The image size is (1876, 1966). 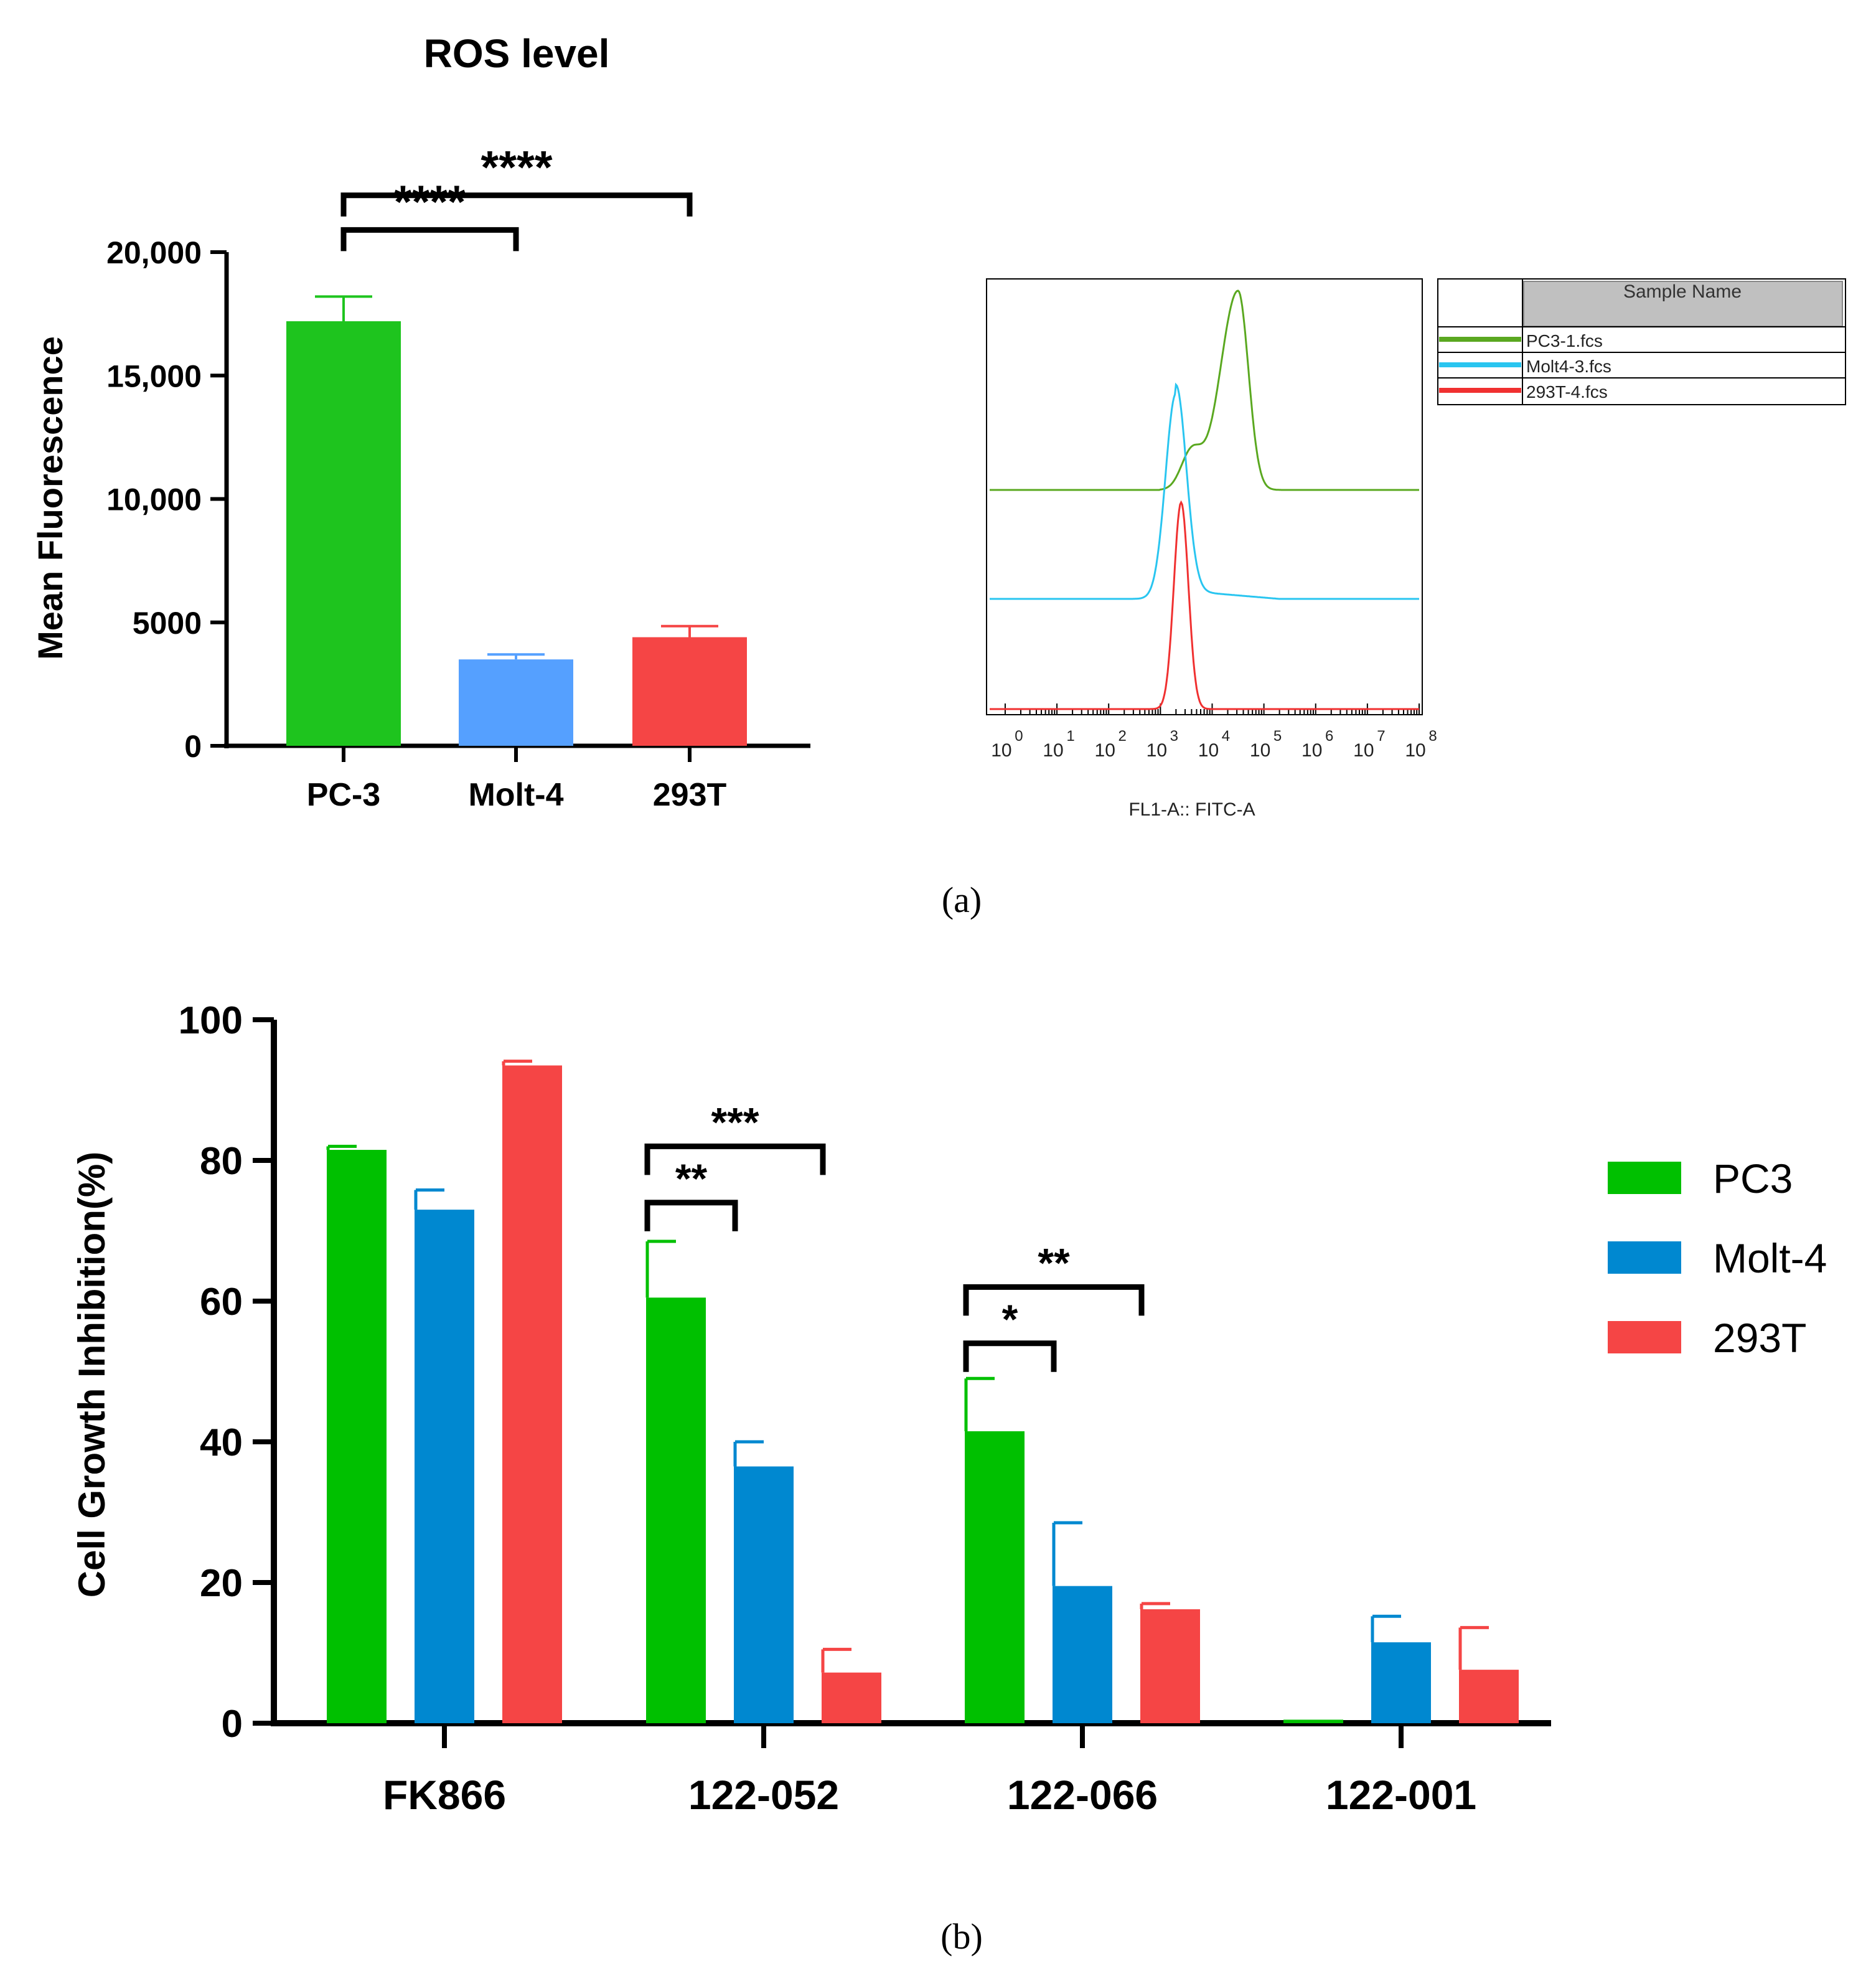 What do you see at coordinates (232, 1724) in the screenshot?
I see `growth-y-tick-label: 0` at bounding box center [232, 1724].